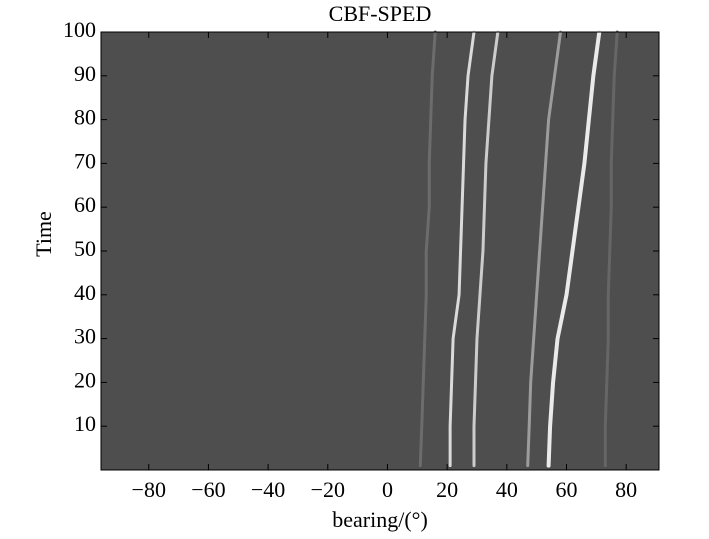 This screenshot has height=539, width=709. Describe the element at coordinates (507, 489) in the screenshot. I see `x-tick-label: 40` at that location.